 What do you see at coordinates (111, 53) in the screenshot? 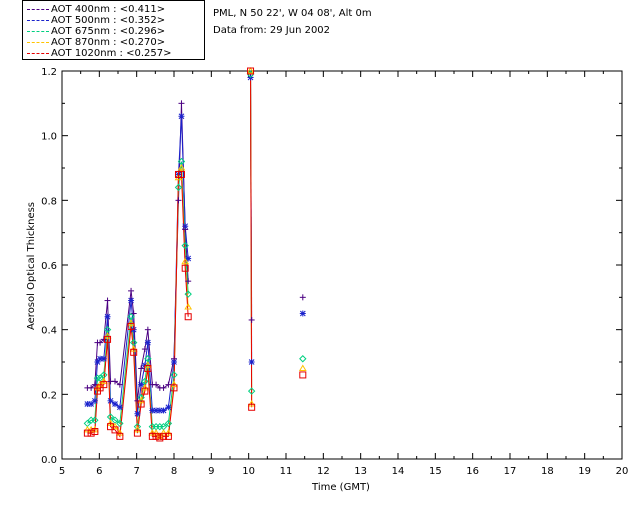
I see `legend-label: AOT 1020nm : <0.257>` at bounding box center [111, 53].